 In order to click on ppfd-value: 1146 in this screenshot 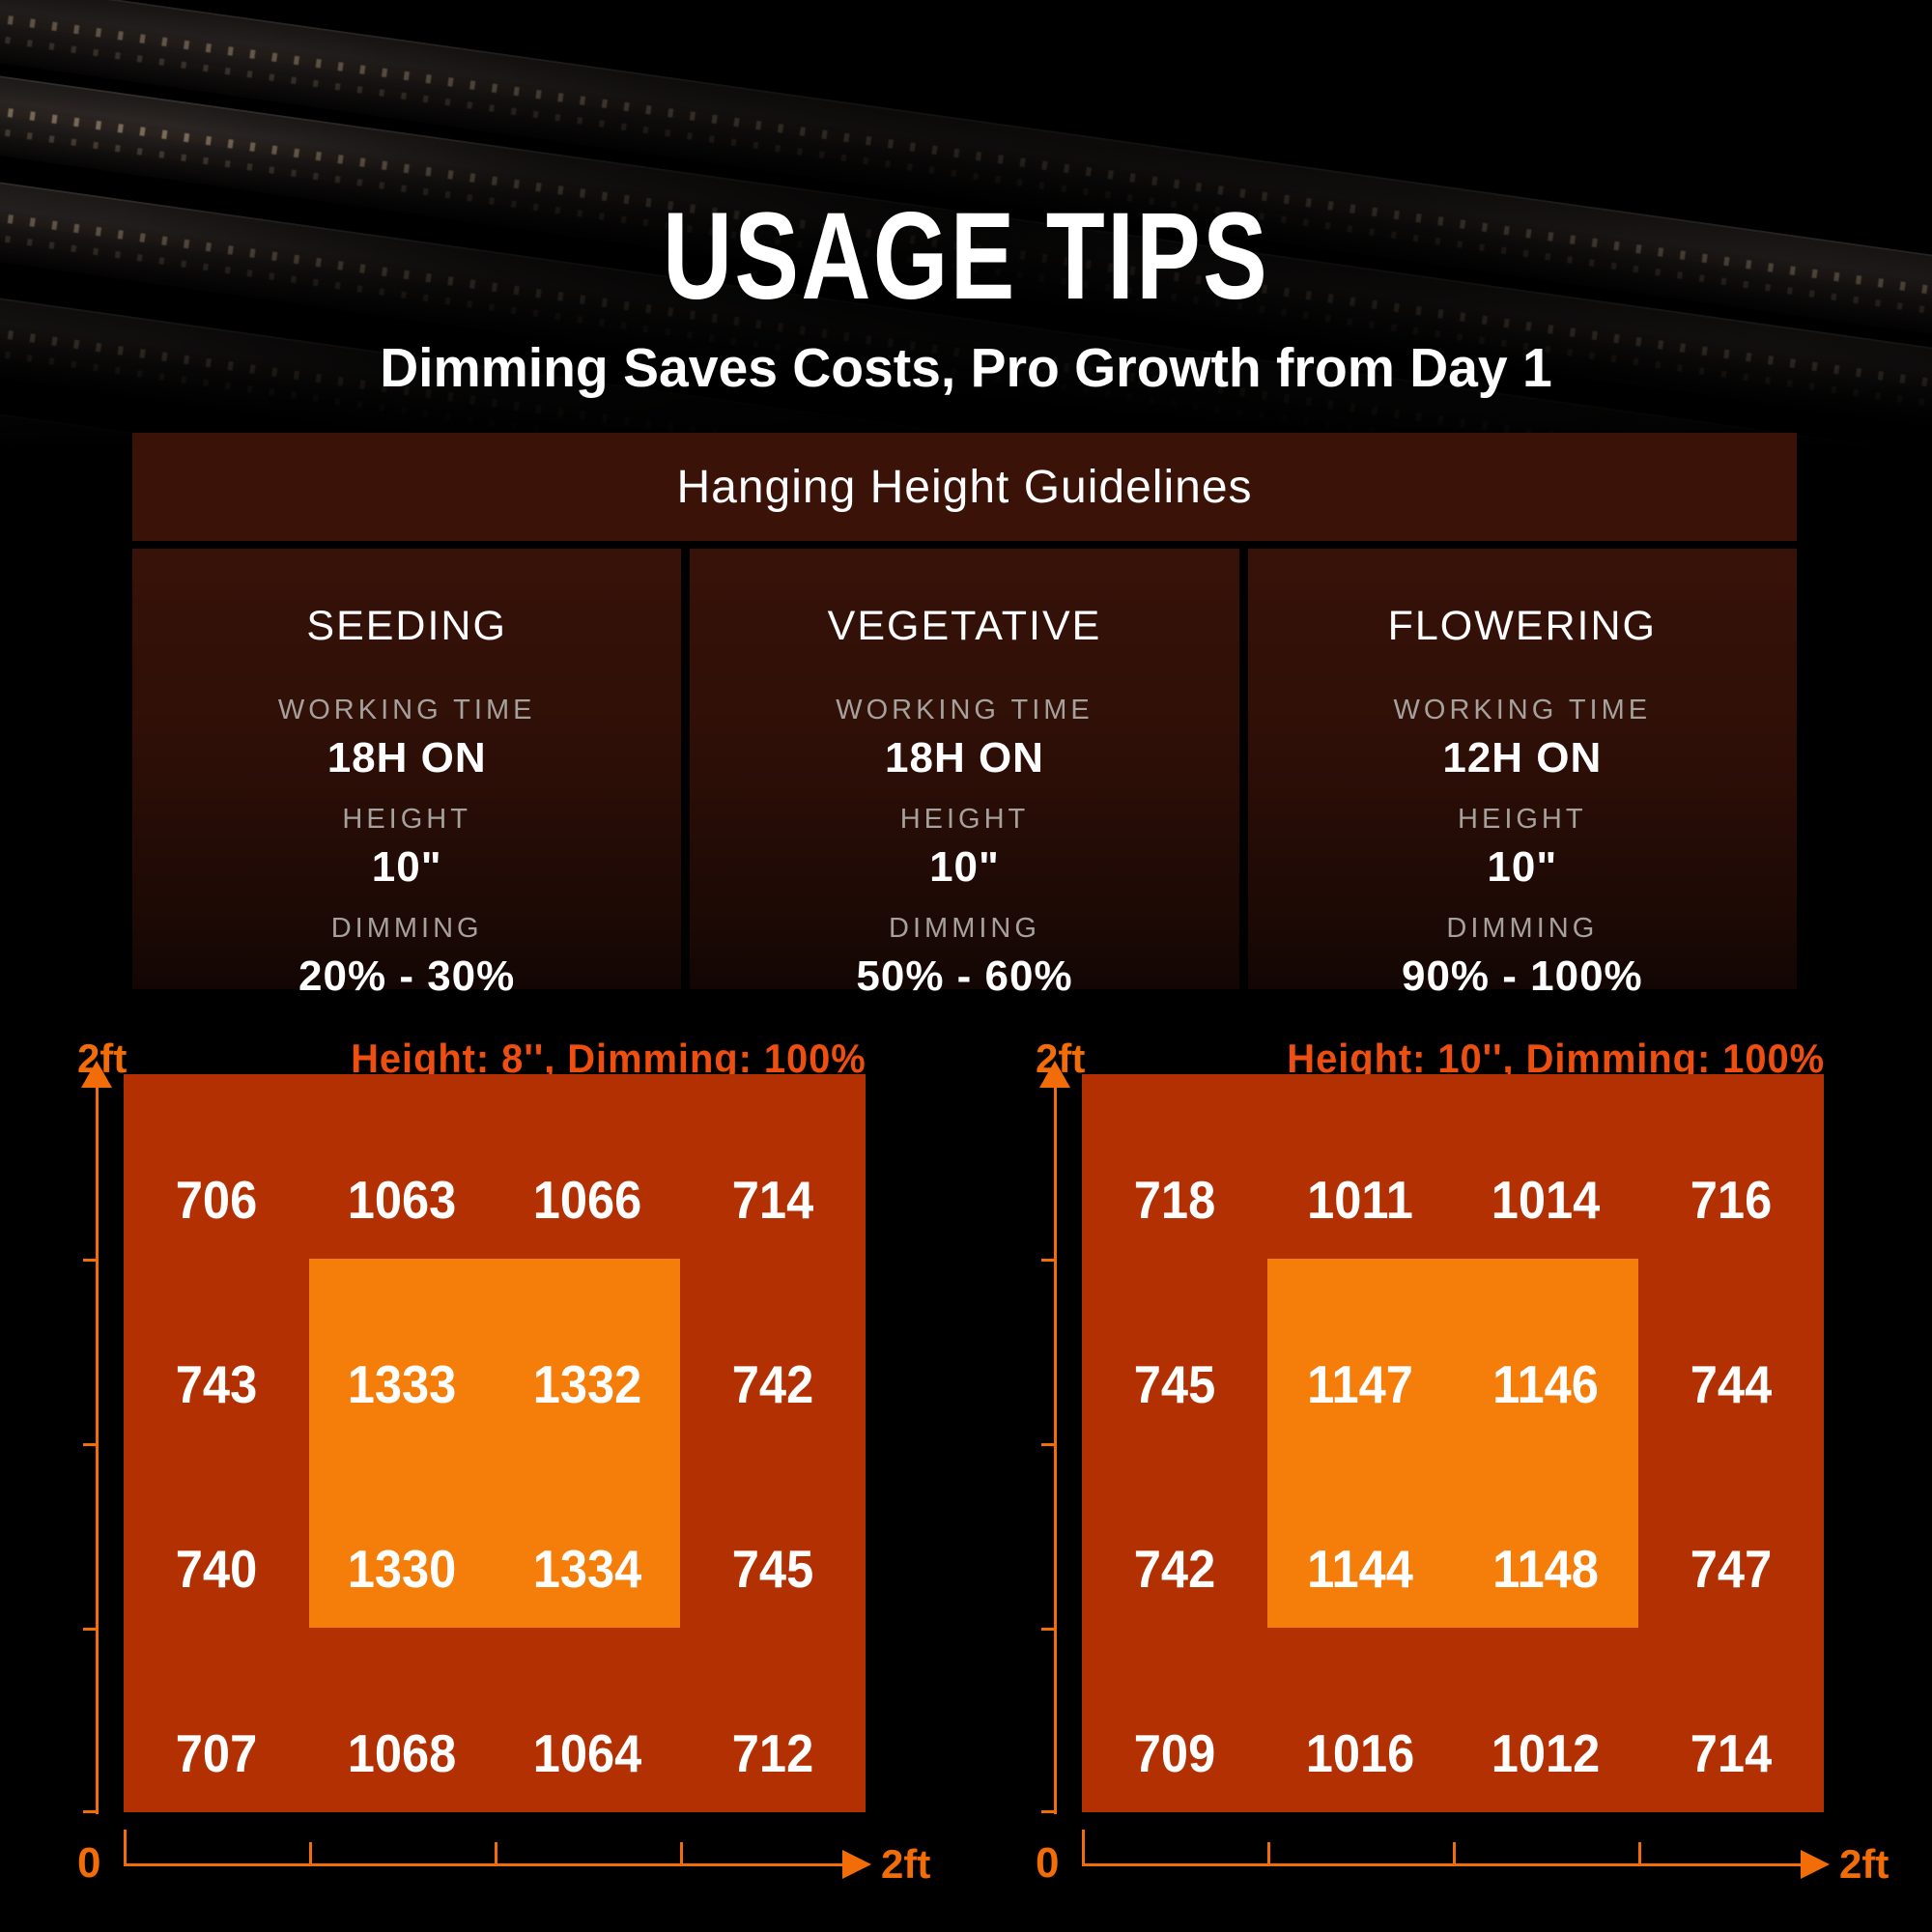, I will do `click(1545, 1383)`.